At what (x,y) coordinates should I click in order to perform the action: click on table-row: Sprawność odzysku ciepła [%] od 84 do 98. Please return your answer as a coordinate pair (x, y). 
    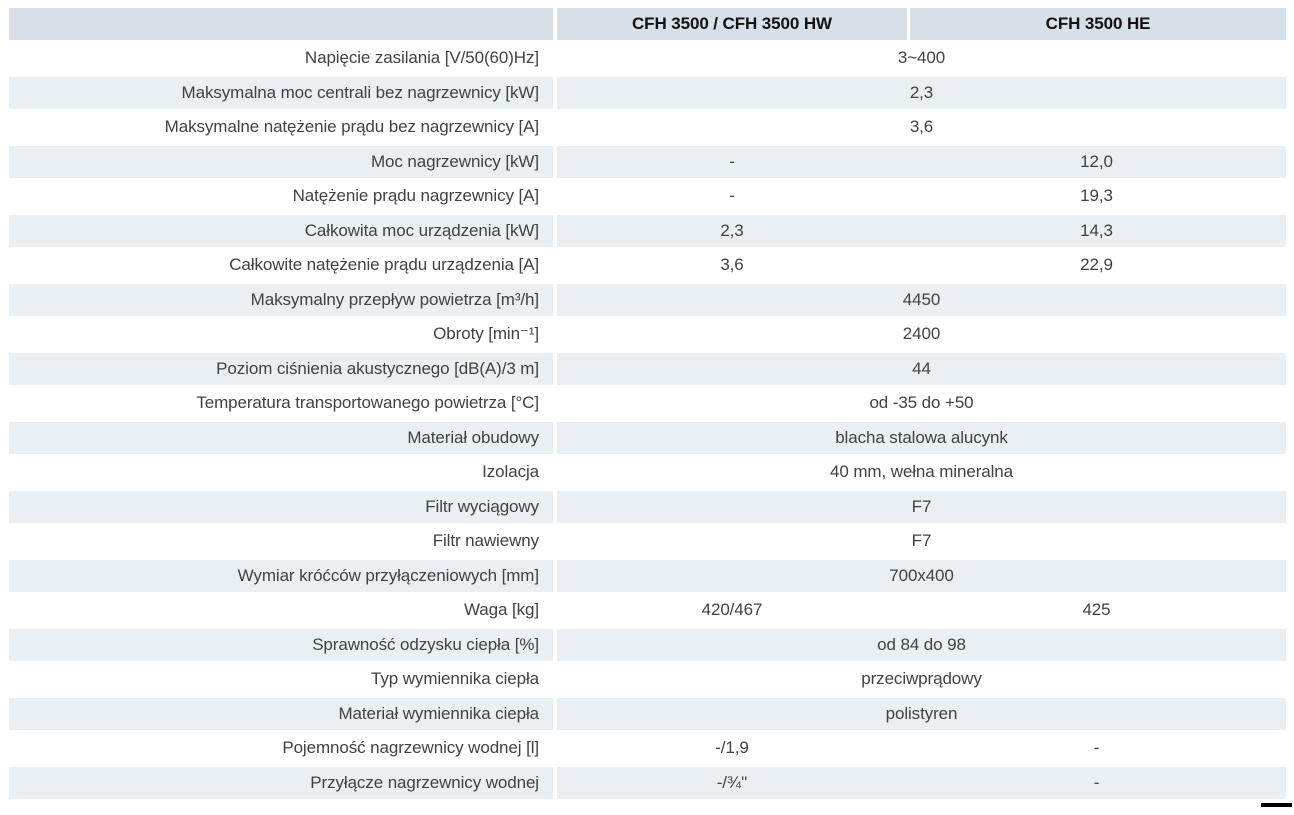
    Looking at the image, I should click on (647, 645).